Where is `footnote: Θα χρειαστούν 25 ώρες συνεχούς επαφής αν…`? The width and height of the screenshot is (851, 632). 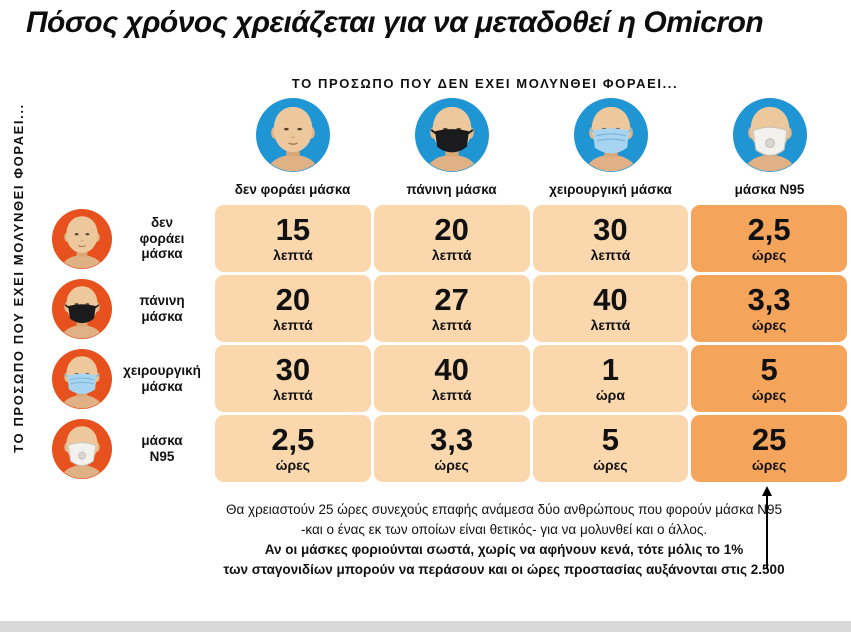
footnote: Θα χρειαστούν 25 ώρες συνεχούς επαφής αν… is located at coordinates (504, 540).